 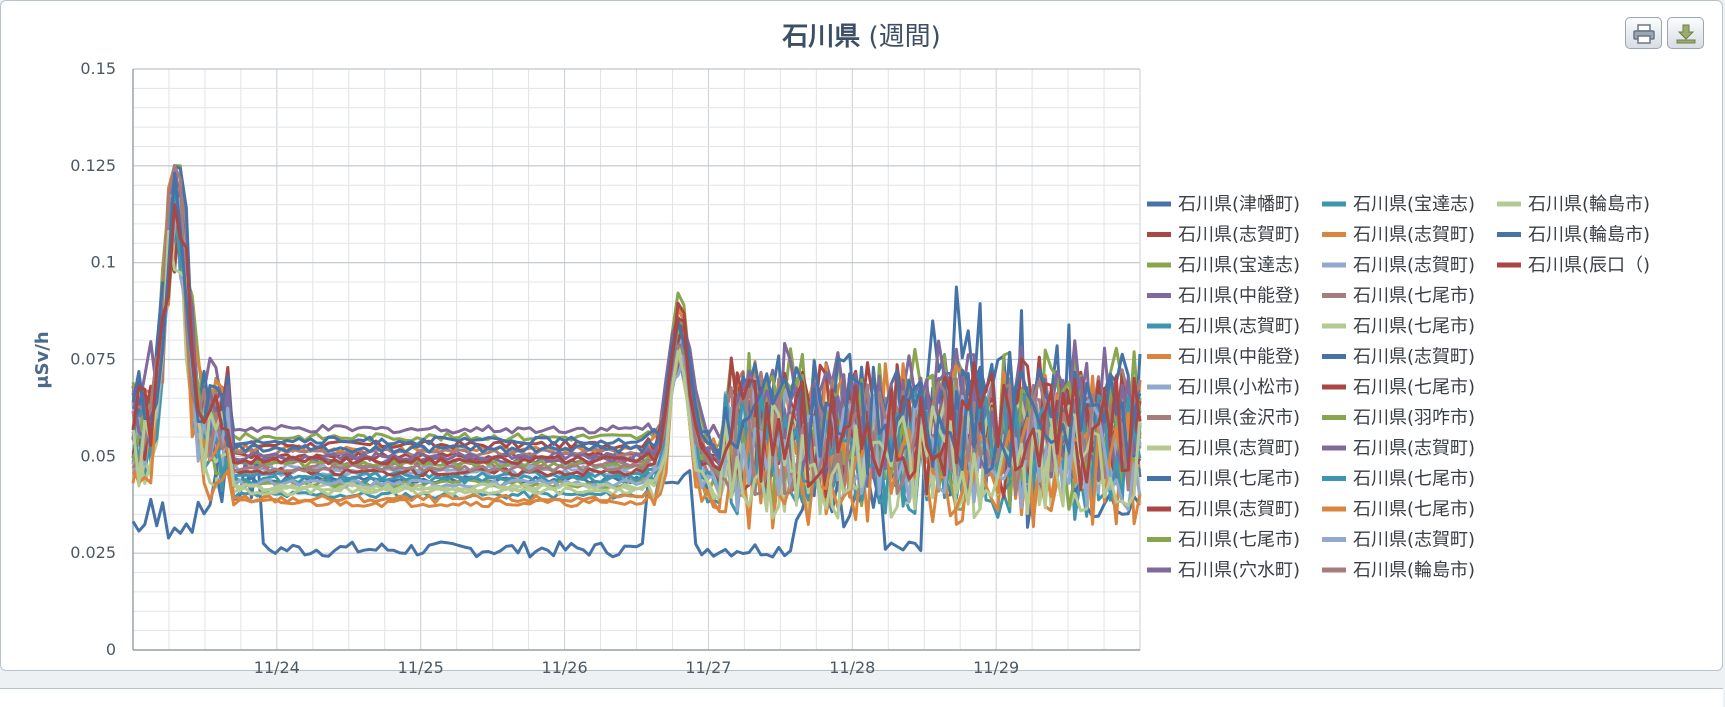 I want to click on x-tick-label: 11/27, so click(x=708, y=667).